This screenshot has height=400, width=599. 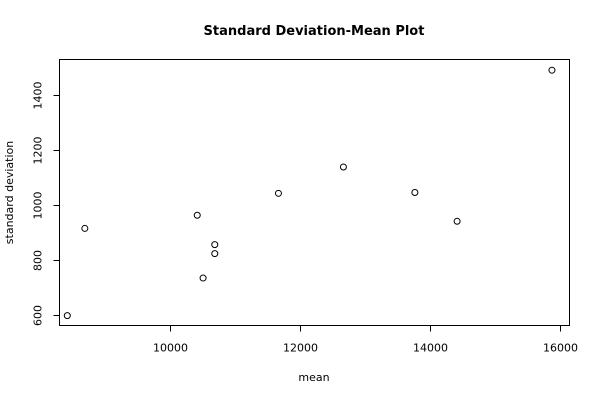 I want to click on y-tick-label: 1400, so click(x=38, y=96).